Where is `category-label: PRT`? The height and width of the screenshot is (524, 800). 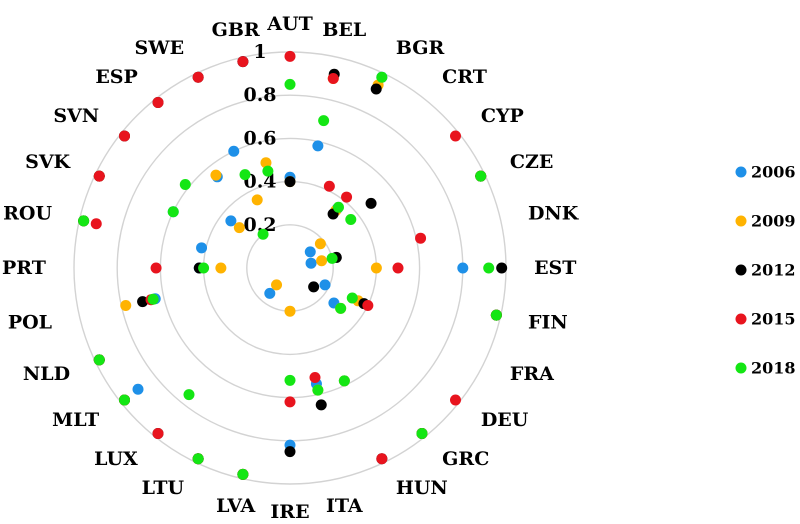
category-label: PRT is located at coordinates (24, 268).